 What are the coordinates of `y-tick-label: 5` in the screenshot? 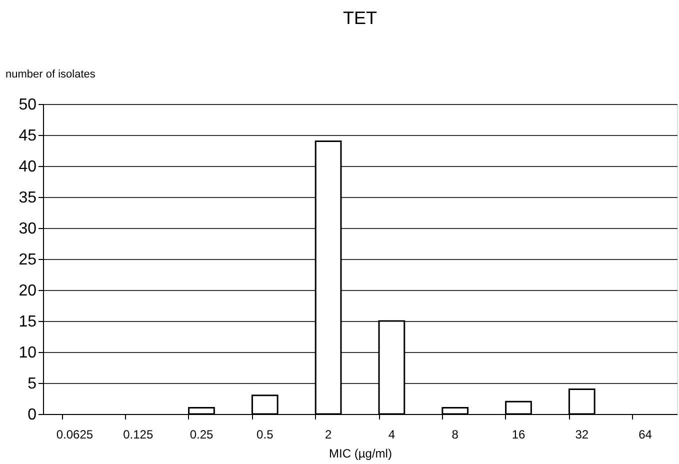 It's located at (32, 384).